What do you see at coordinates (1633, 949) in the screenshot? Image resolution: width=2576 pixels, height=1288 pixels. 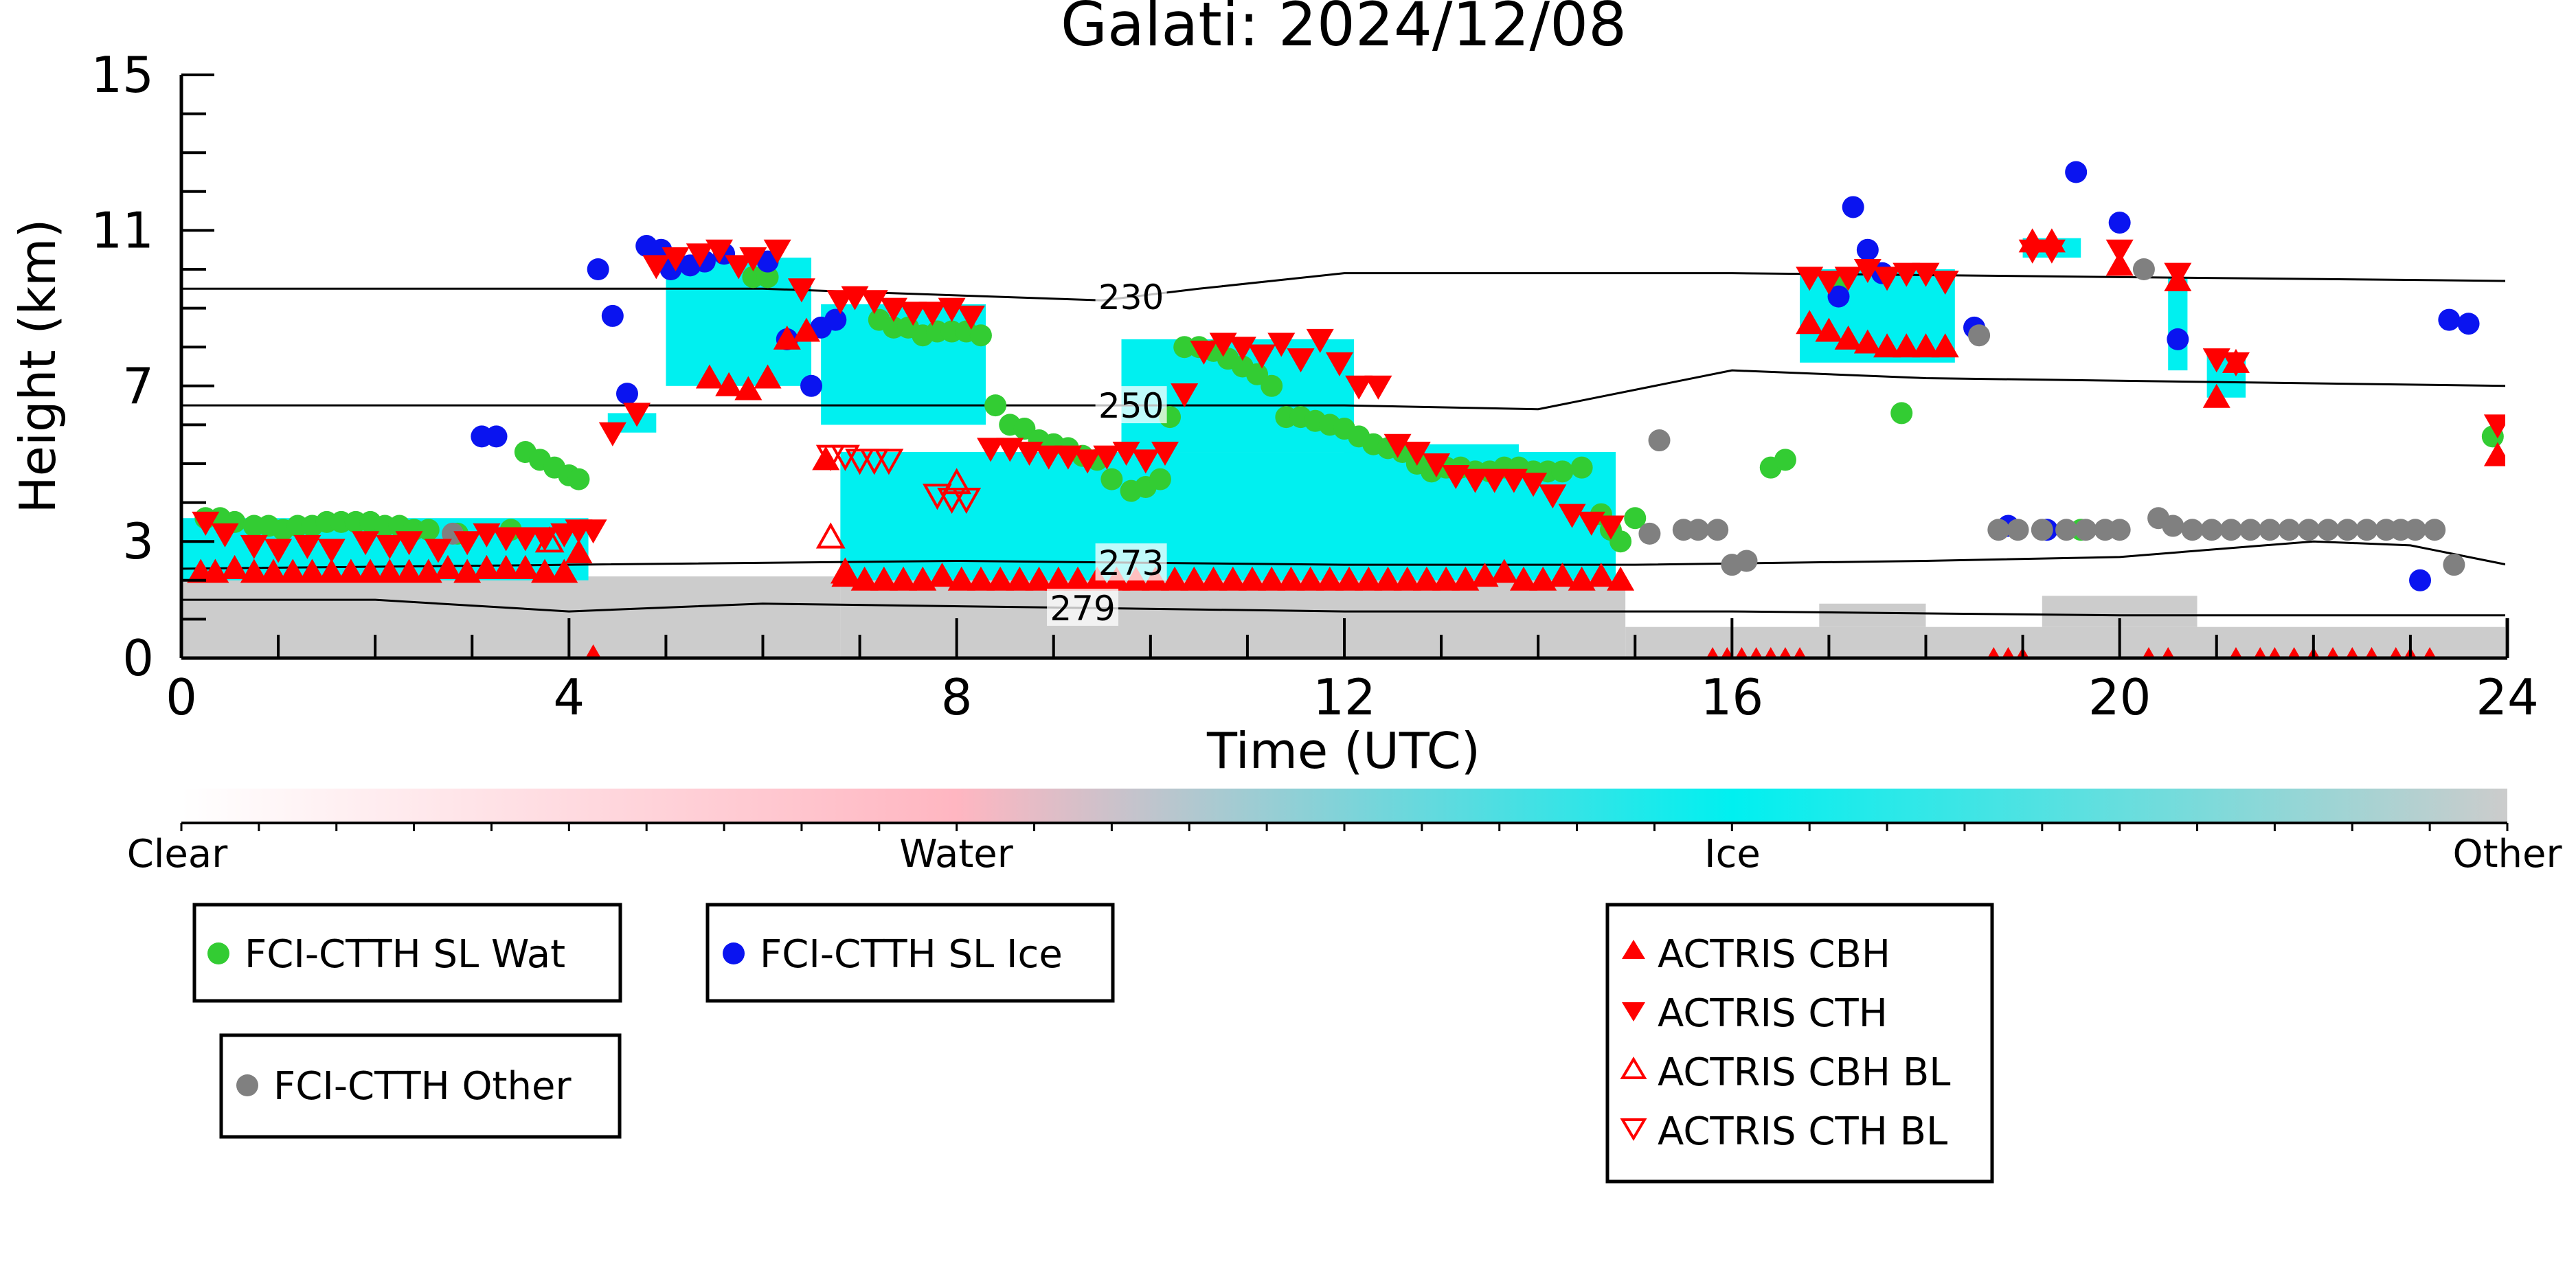 I see `legend-actris-cbh-marker` at bounding box center [1633, 949].